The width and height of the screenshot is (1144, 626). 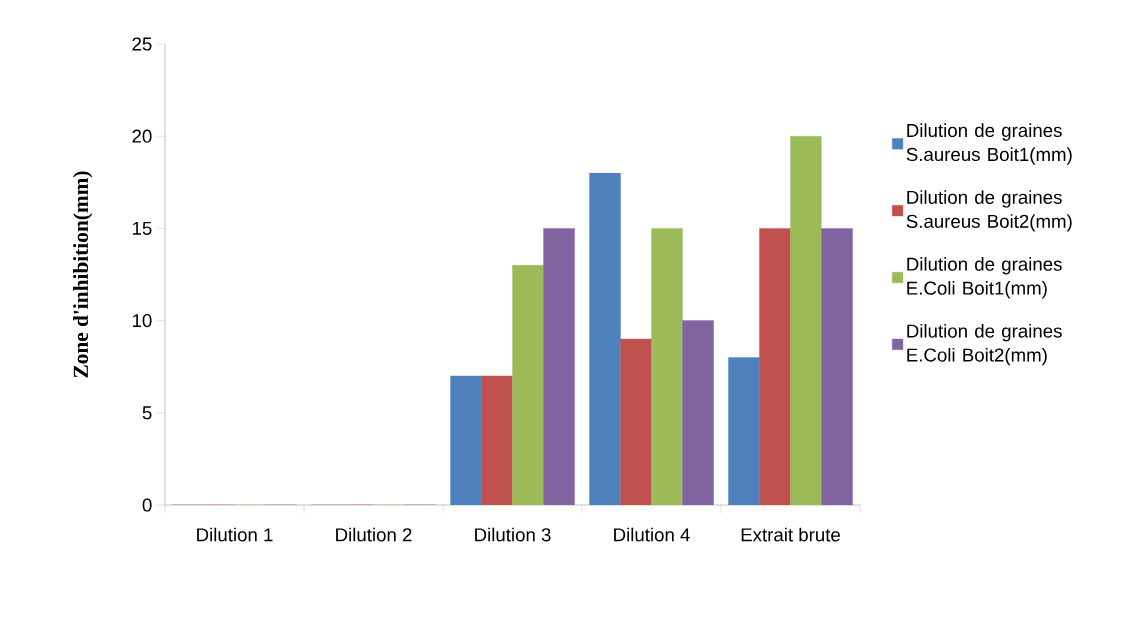 I want to click on legend-label: Dilution de graines S.aureus Boit2(mm), so click(x=989, y=211).